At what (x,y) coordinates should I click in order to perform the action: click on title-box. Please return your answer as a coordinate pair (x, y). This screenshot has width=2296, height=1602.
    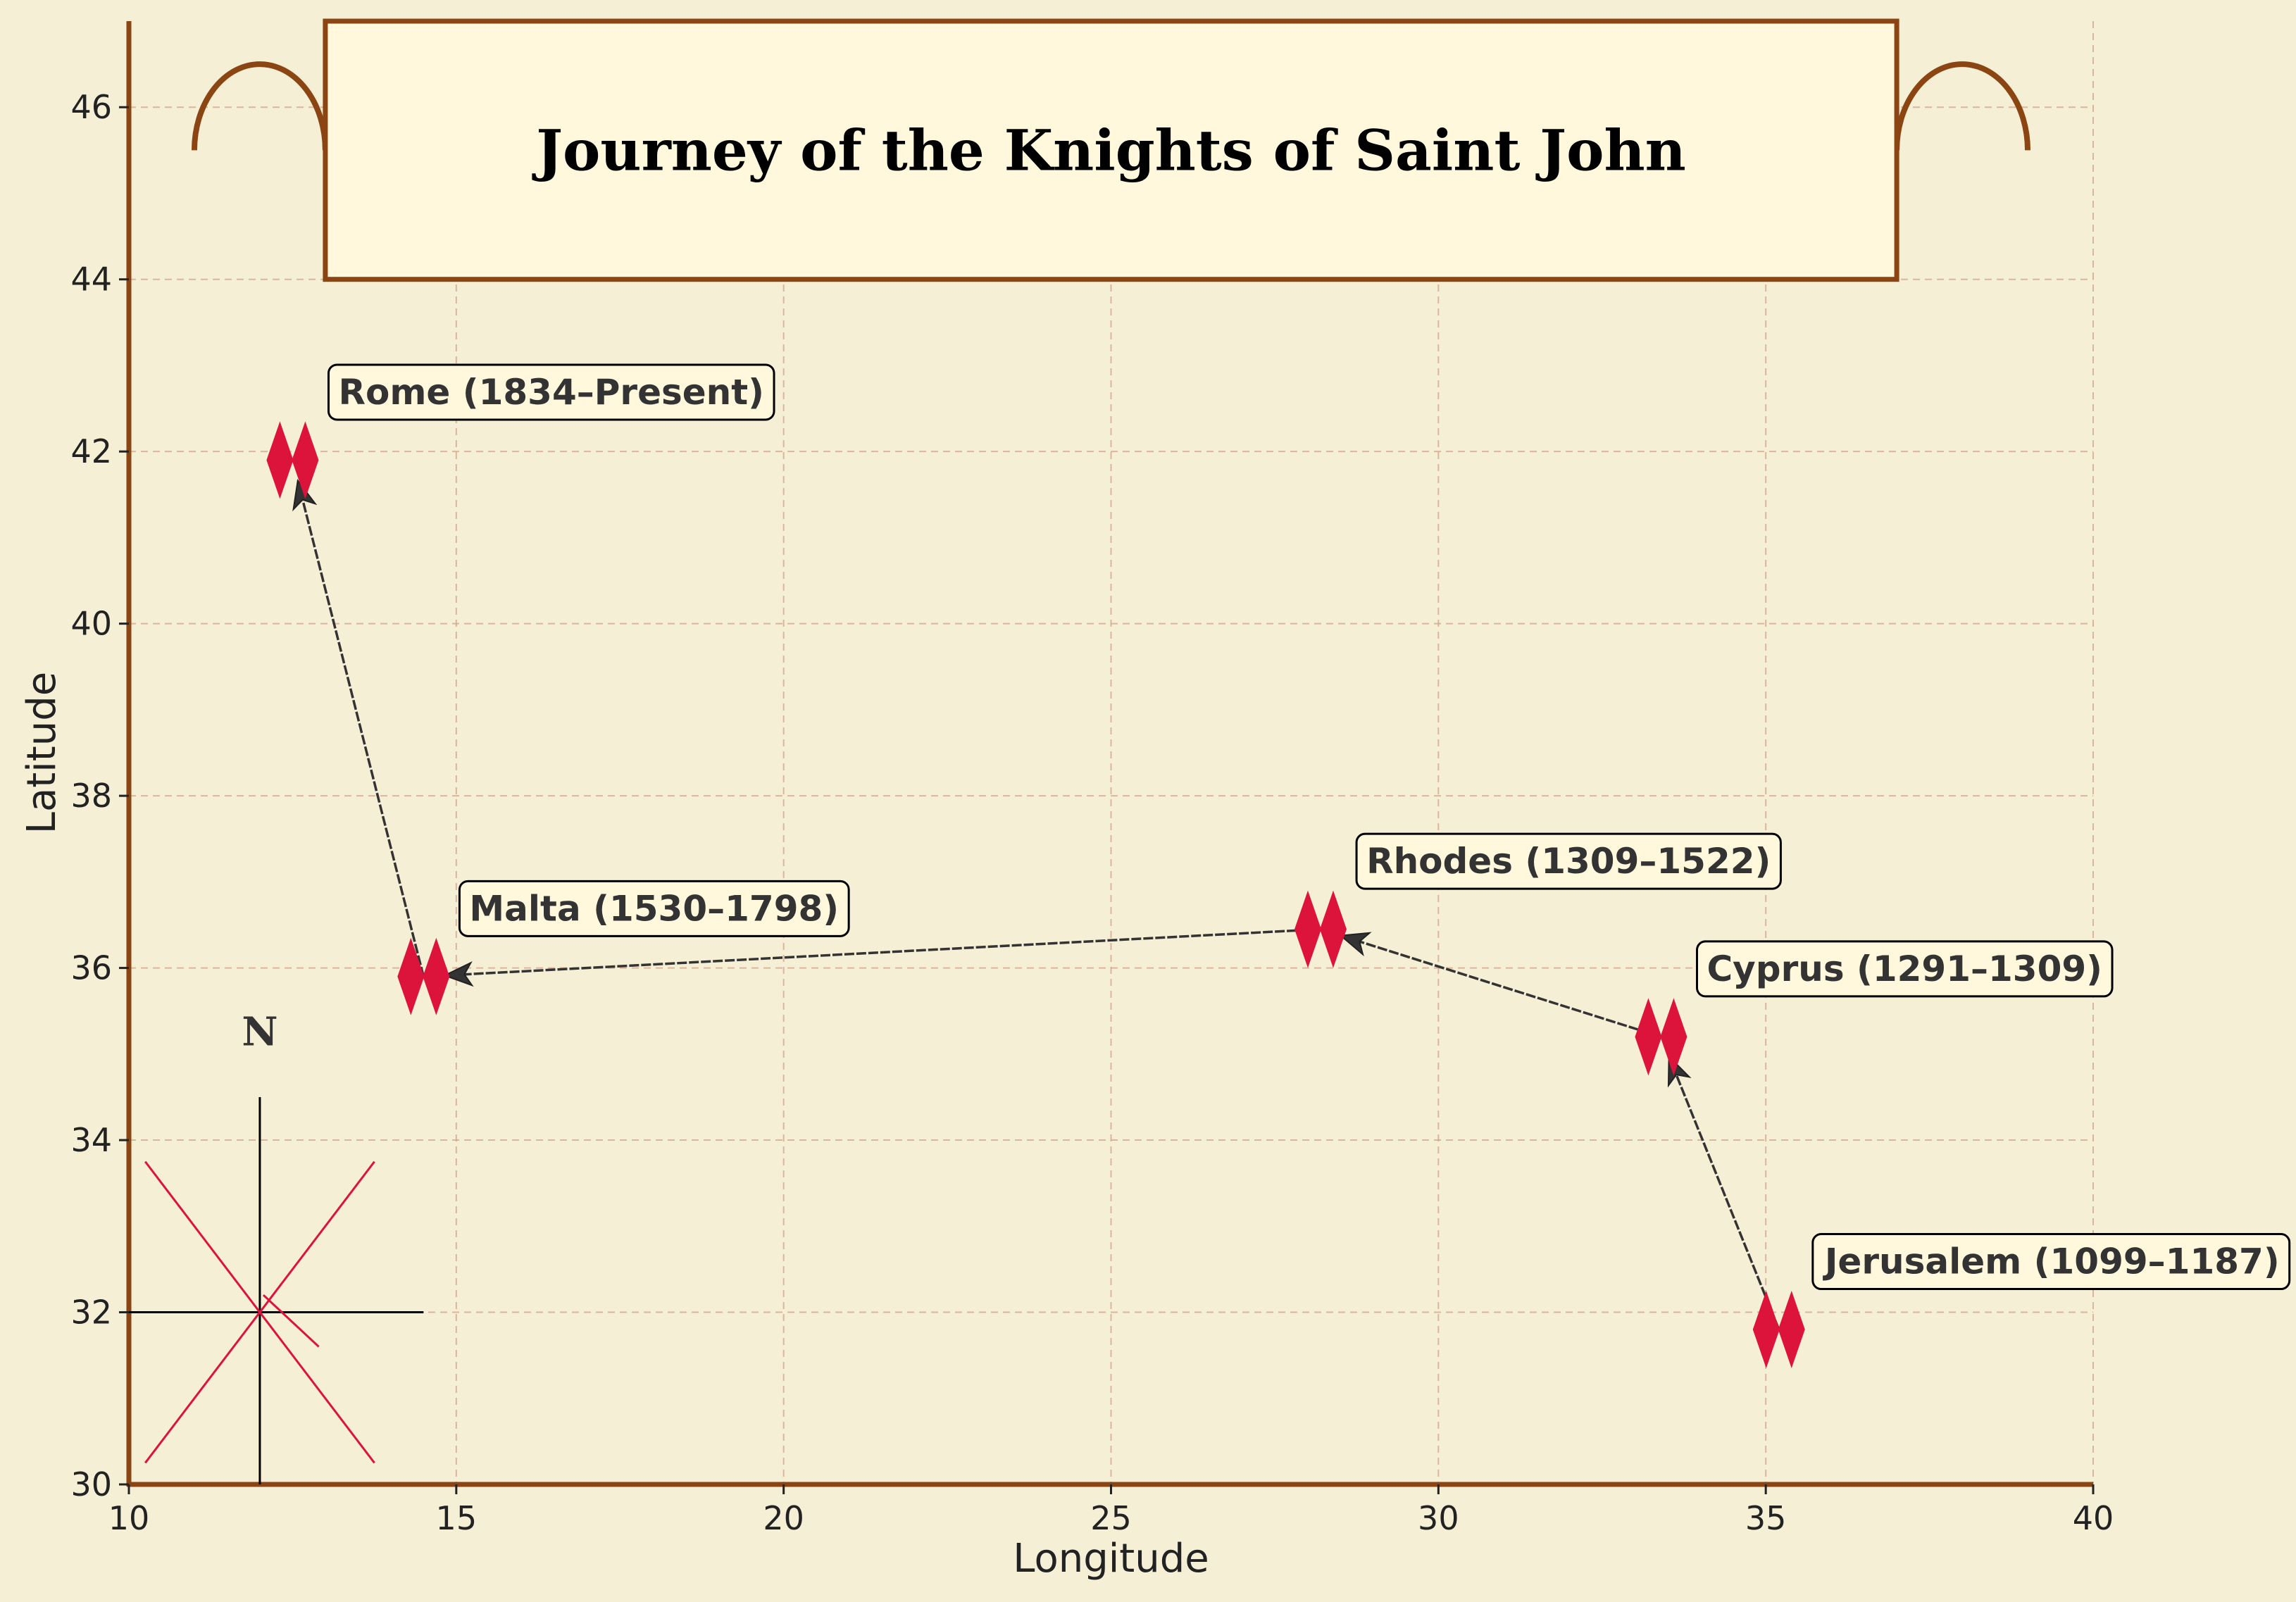
    Looking at the image, I should click on (1111, 150).